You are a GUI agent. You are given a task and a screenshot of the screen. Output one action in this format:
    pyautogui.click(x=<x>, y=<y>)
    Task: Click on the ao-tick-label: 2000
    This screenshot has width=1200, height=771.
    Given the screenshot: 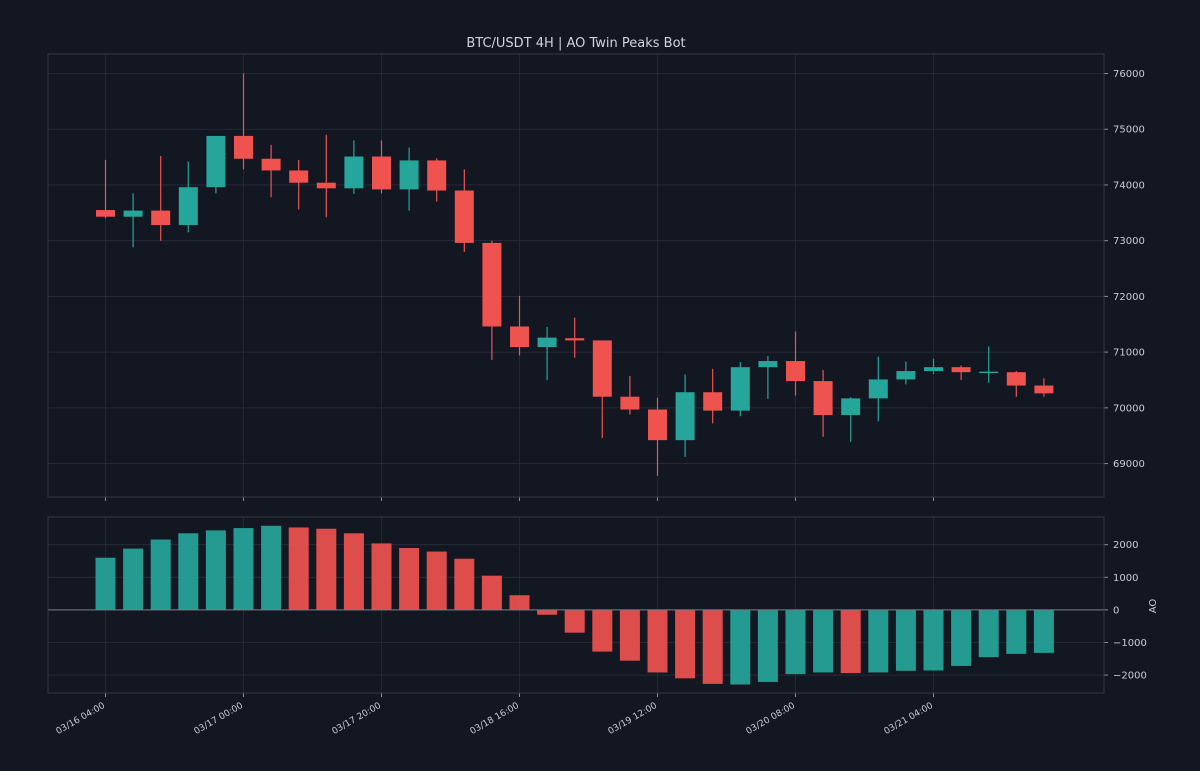 What is the action you would take?
    pyautogui.click(x=1125, y=545)
    